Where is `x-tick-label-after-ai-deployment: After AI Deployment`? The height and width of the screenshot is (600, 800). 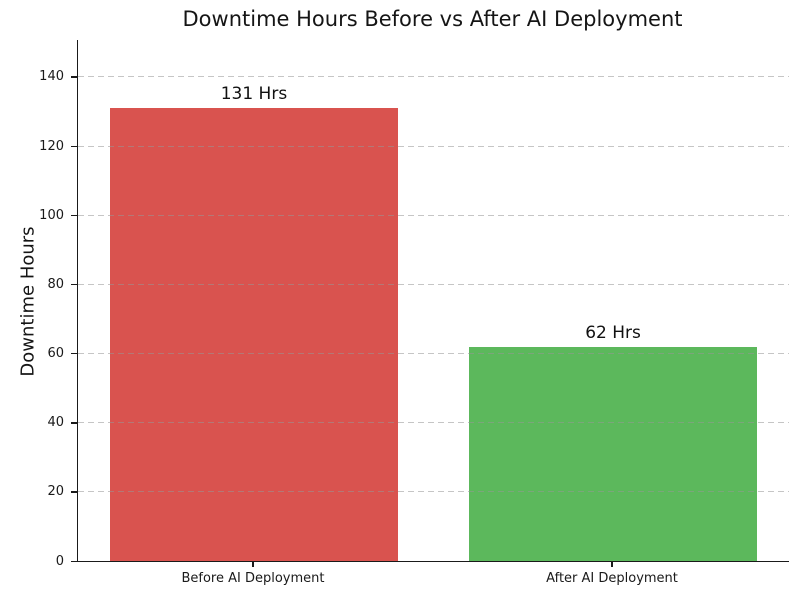
x-tick-label-after-ai-deployment: After AI Deployment is located at coordinates (612, 578).